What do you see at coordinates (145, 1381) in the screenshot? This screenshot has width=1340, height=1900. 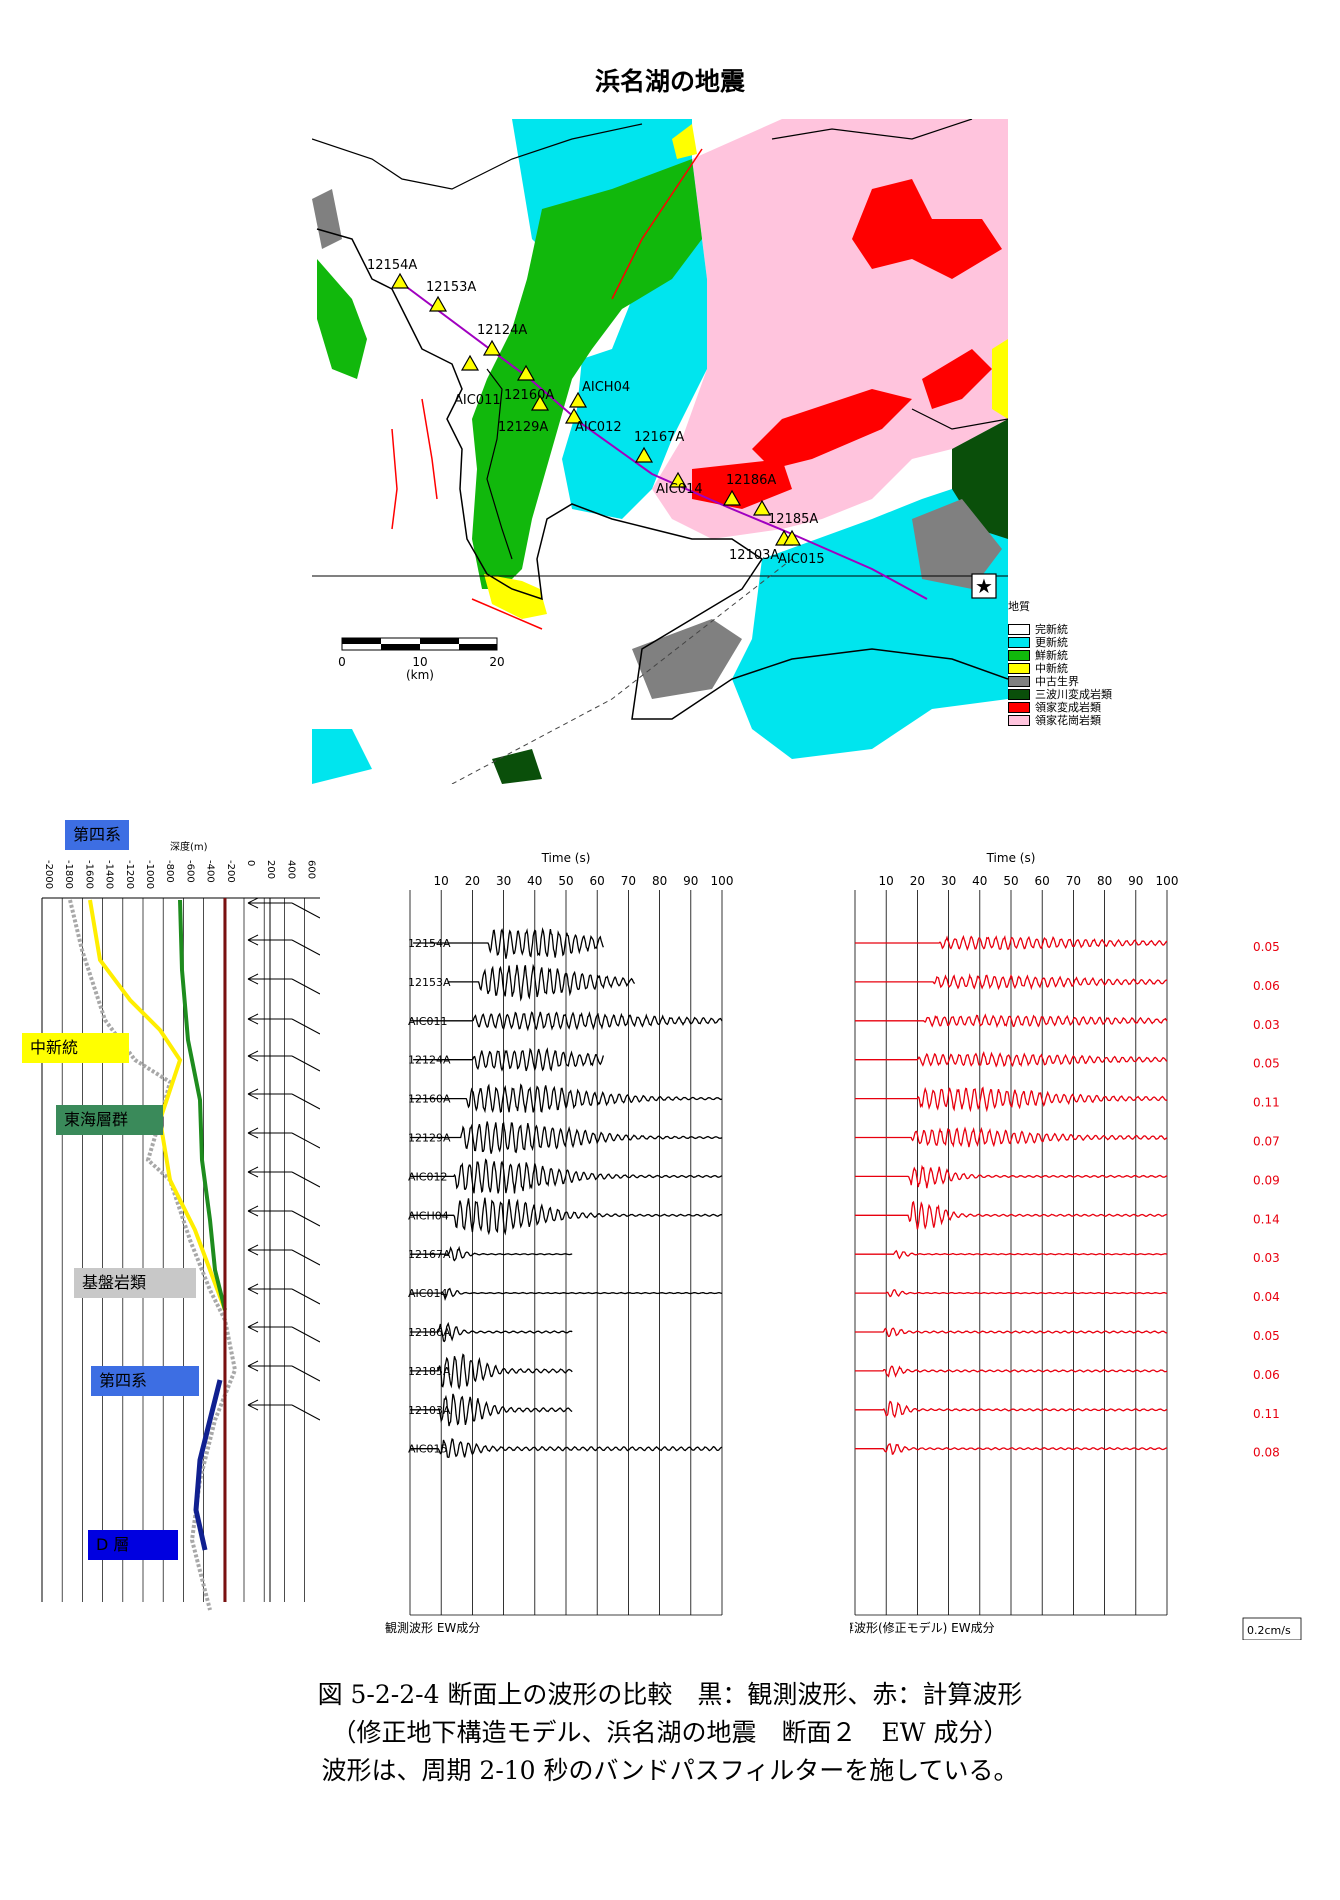 I see `label-quaternary: 第四系` at bounding box center [145, 1381].